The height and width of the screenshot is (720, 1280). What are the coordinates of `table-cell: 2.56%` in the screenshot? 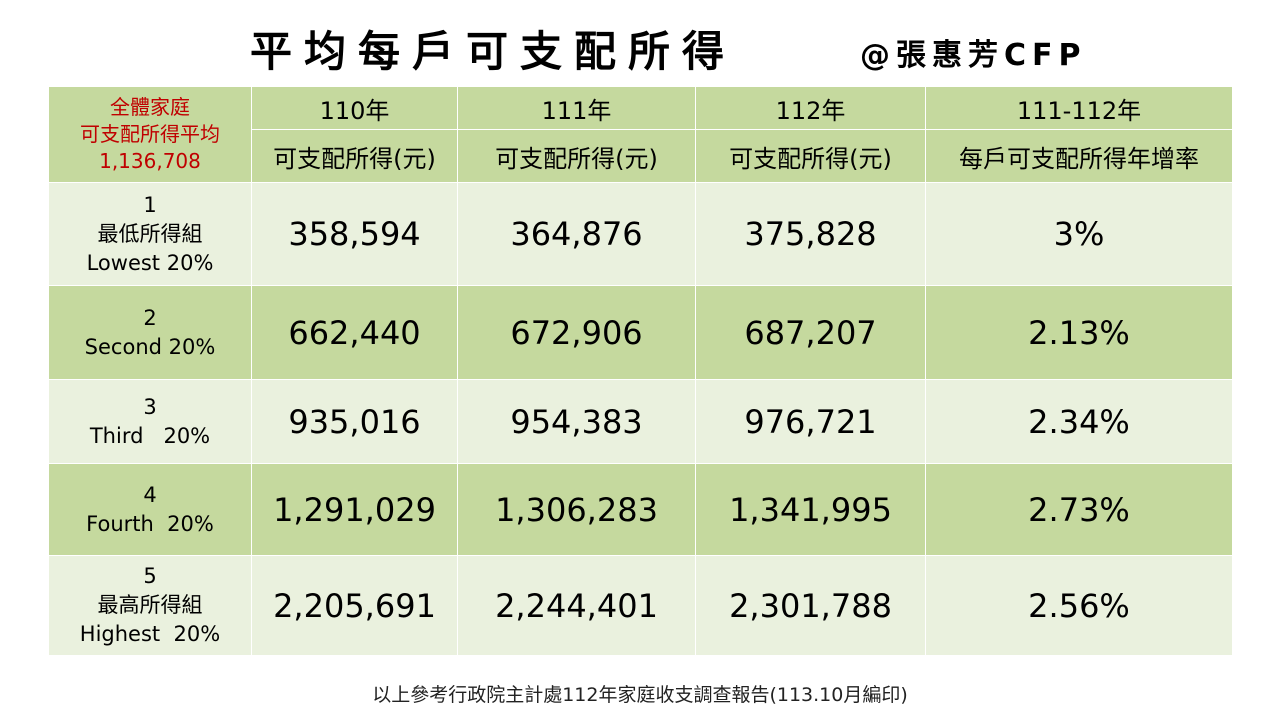 It's located at (1079, 605).